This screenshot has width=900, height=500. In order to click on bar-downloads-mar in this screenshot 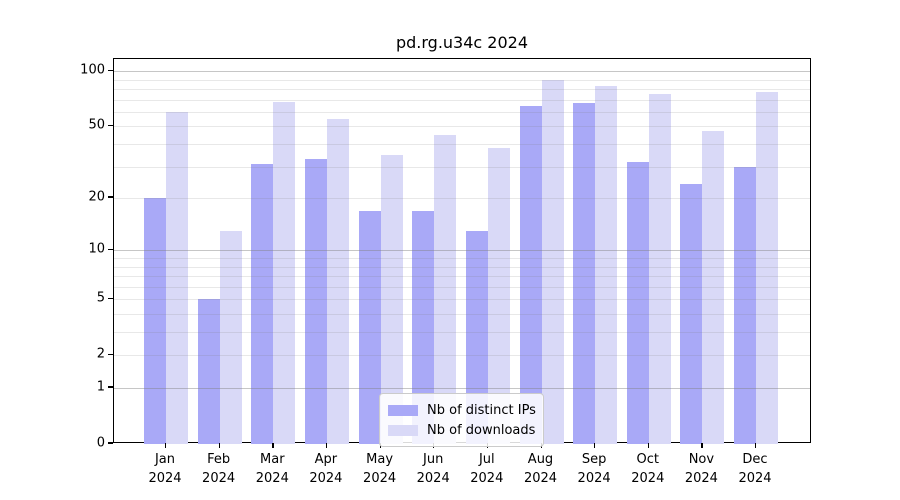, I will do `click(284, 272)`.